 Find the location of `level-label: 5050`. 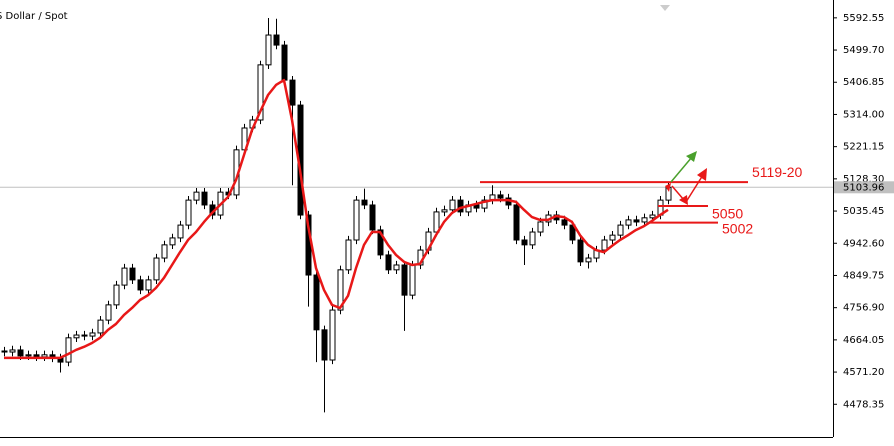

level-label: 5050 is located at coordinates (727, 214).